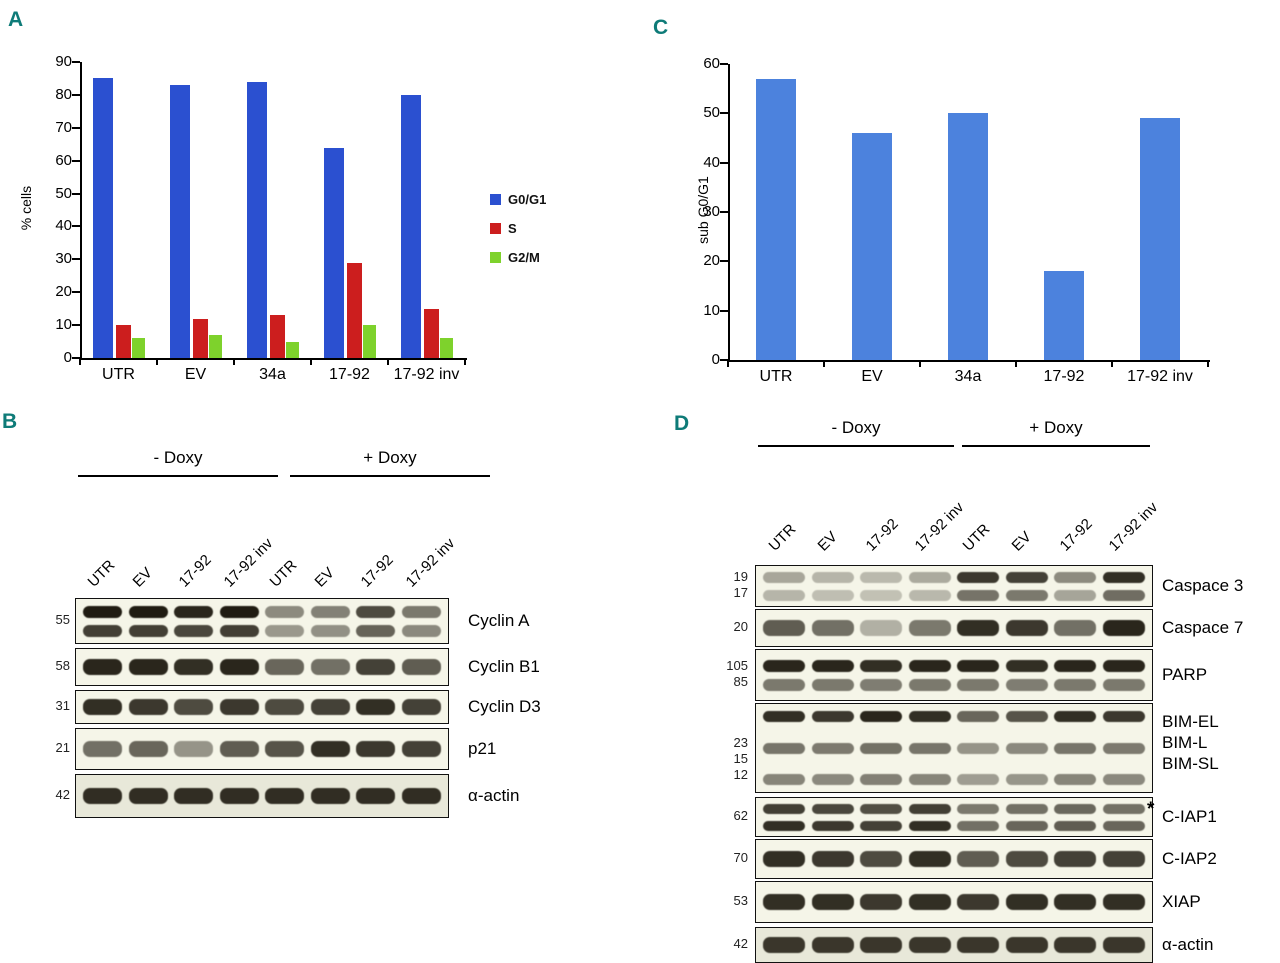 The image size is (1280, 963). Describe the element at coordinates (727, 674) in the screenshot. I see `mw-label: 105 85` at that location.